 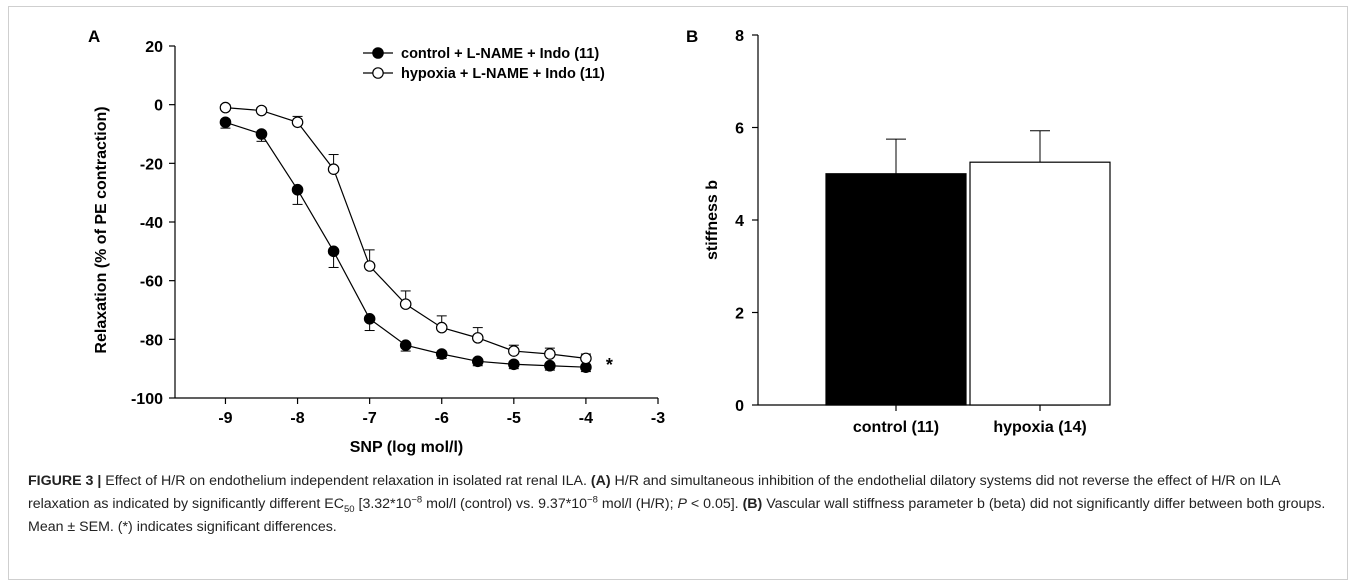 I want to click on caption-figure-label: FIGURE 3 |, so click(x=65, y=481).